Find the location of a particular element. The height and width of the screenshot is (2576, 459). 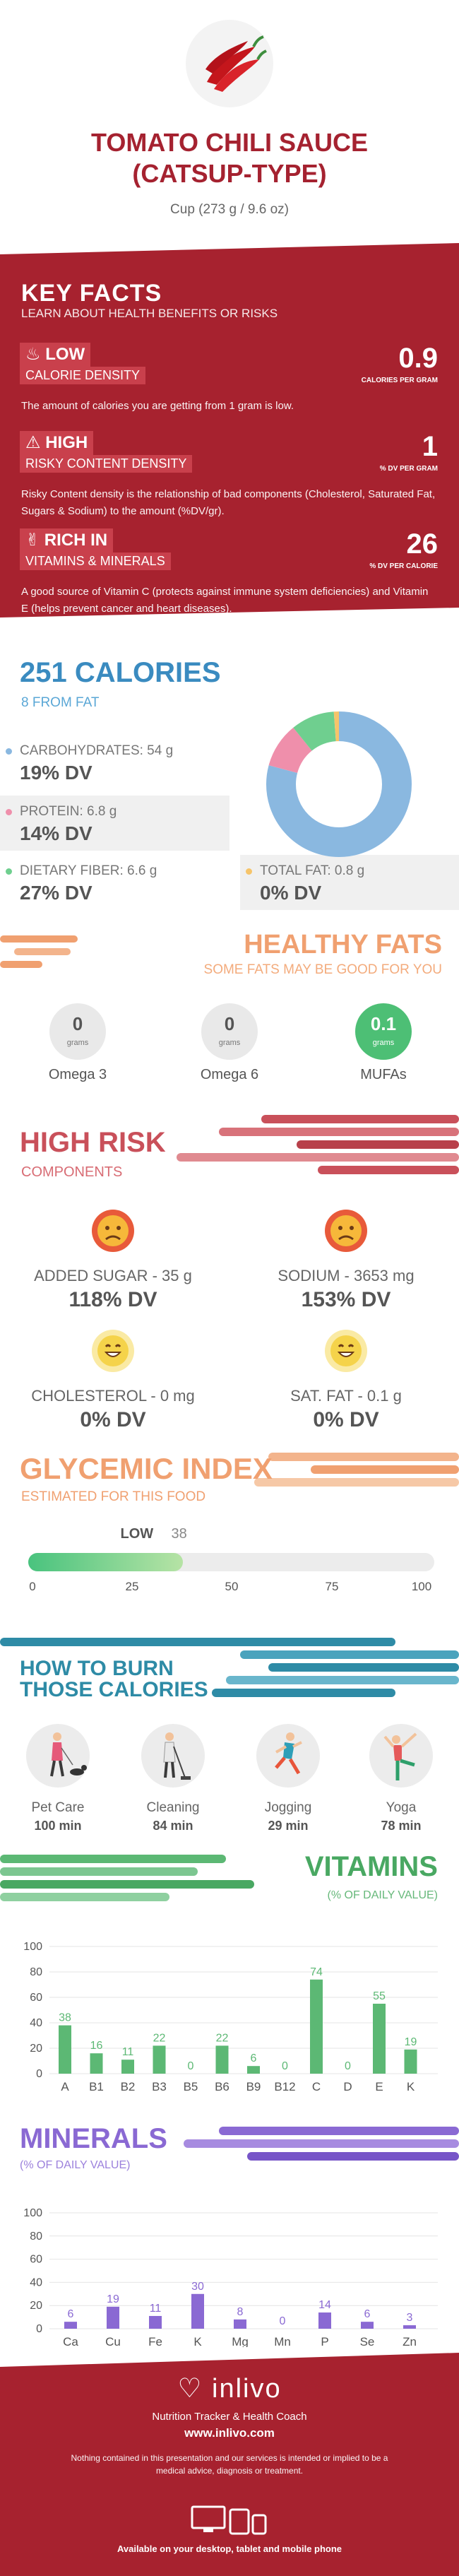

burn-decoration is located at coordinates (229, 1667).